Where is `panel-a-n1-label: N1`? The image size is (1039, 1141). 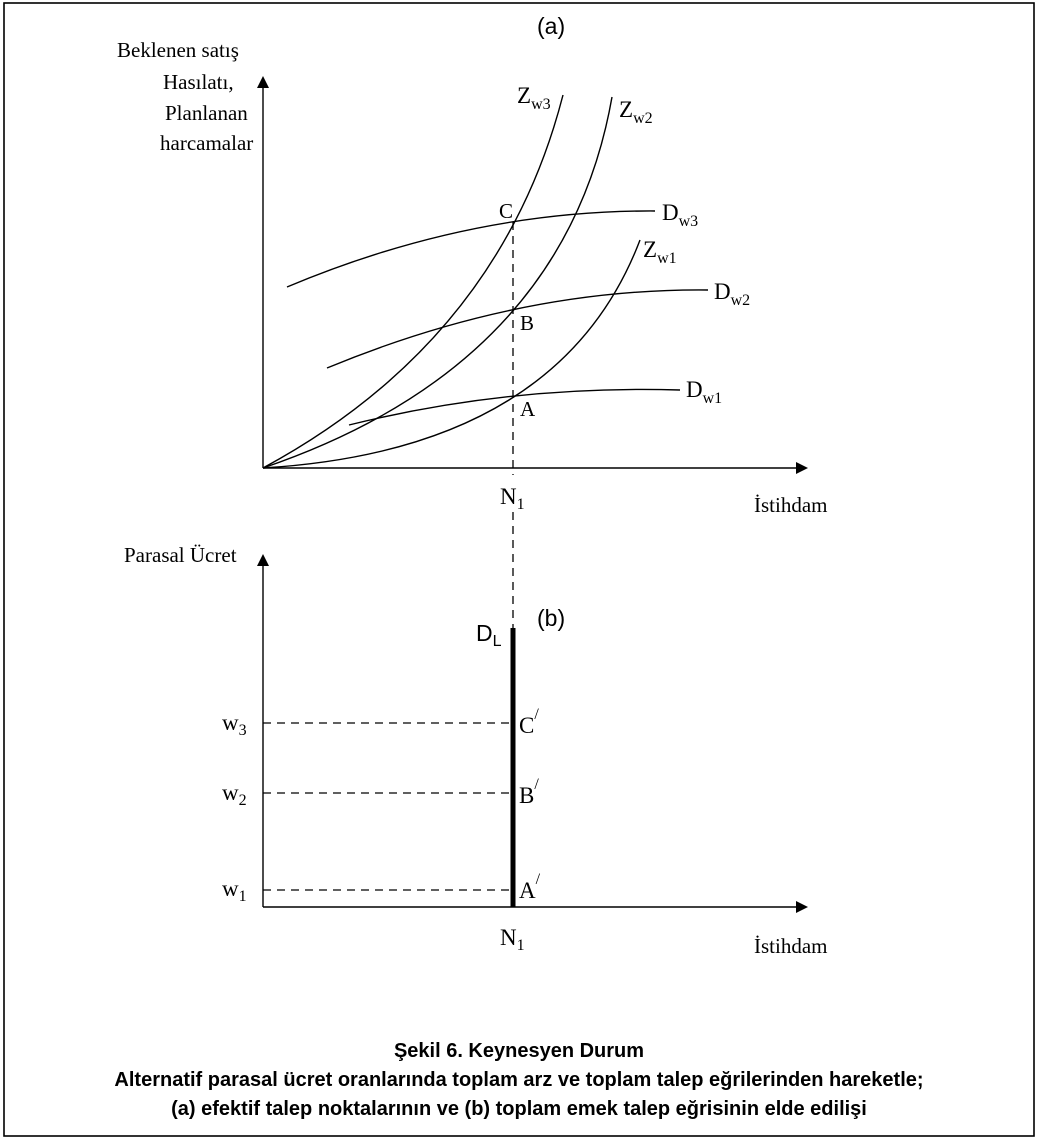 panel-a-n1-label: N1 is located at coordinates (512, 498).